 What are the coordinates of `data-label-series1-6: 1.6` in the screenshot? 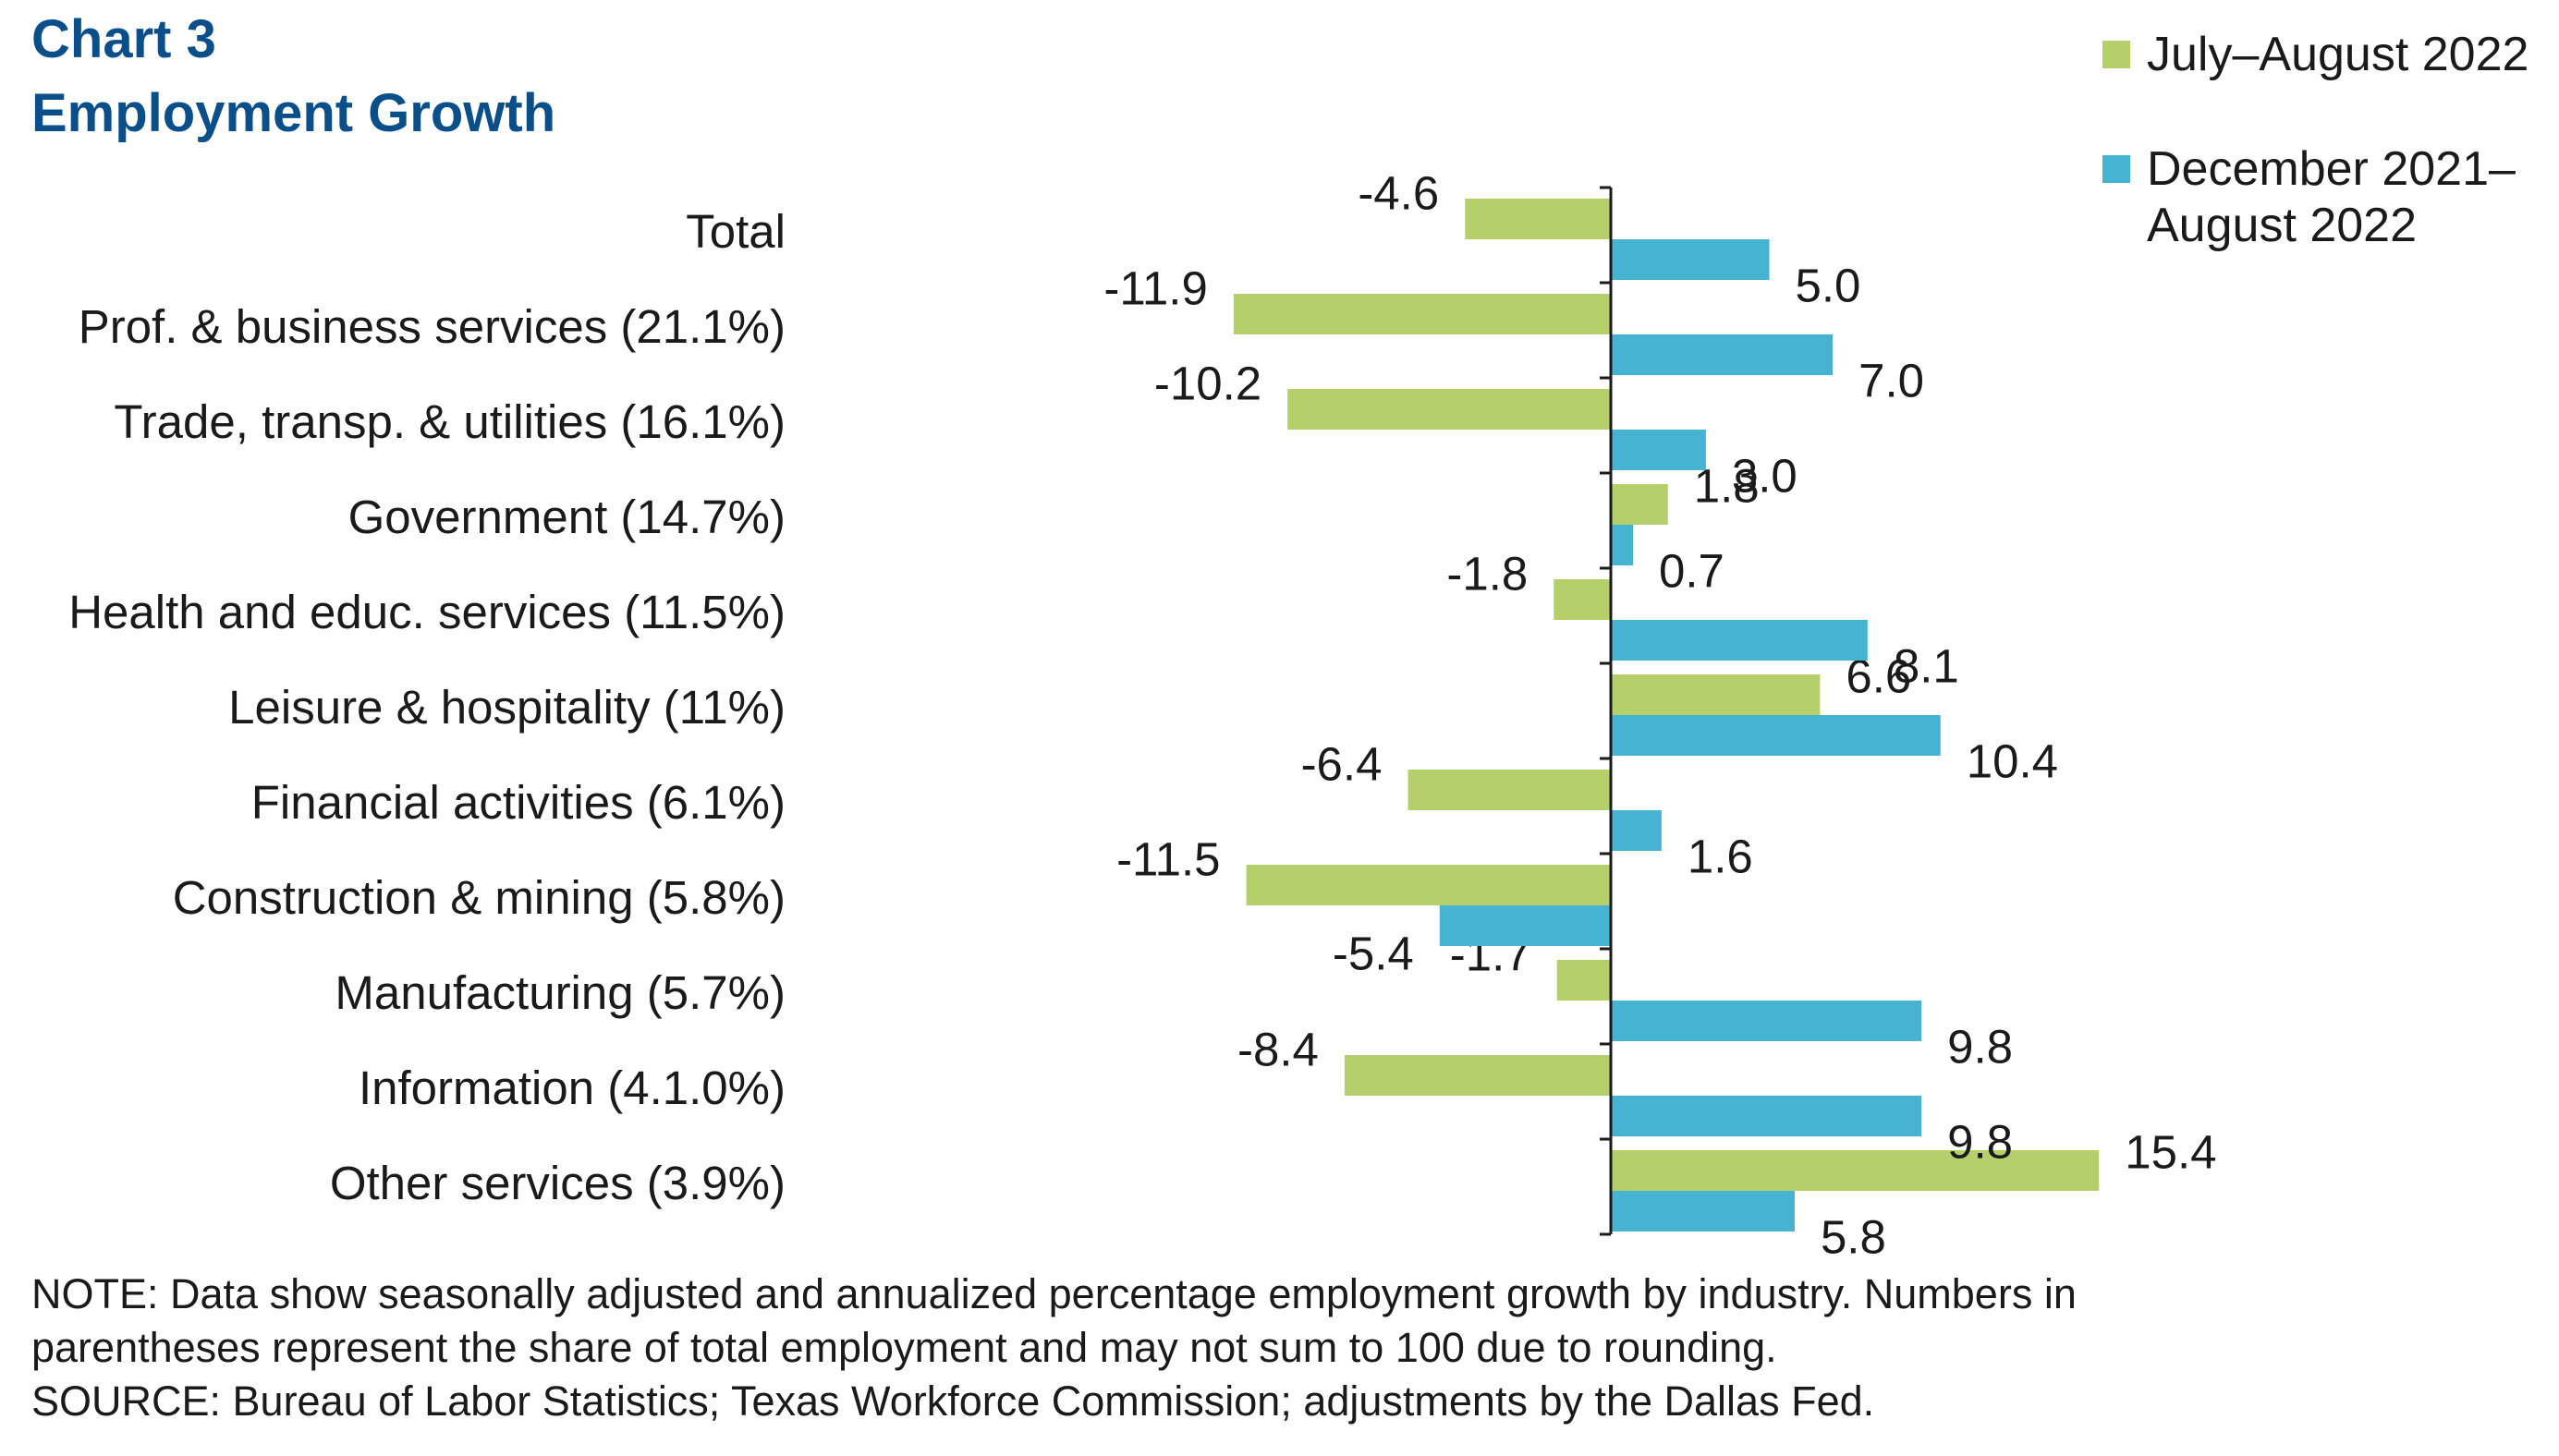 It's located at (1720, 856).